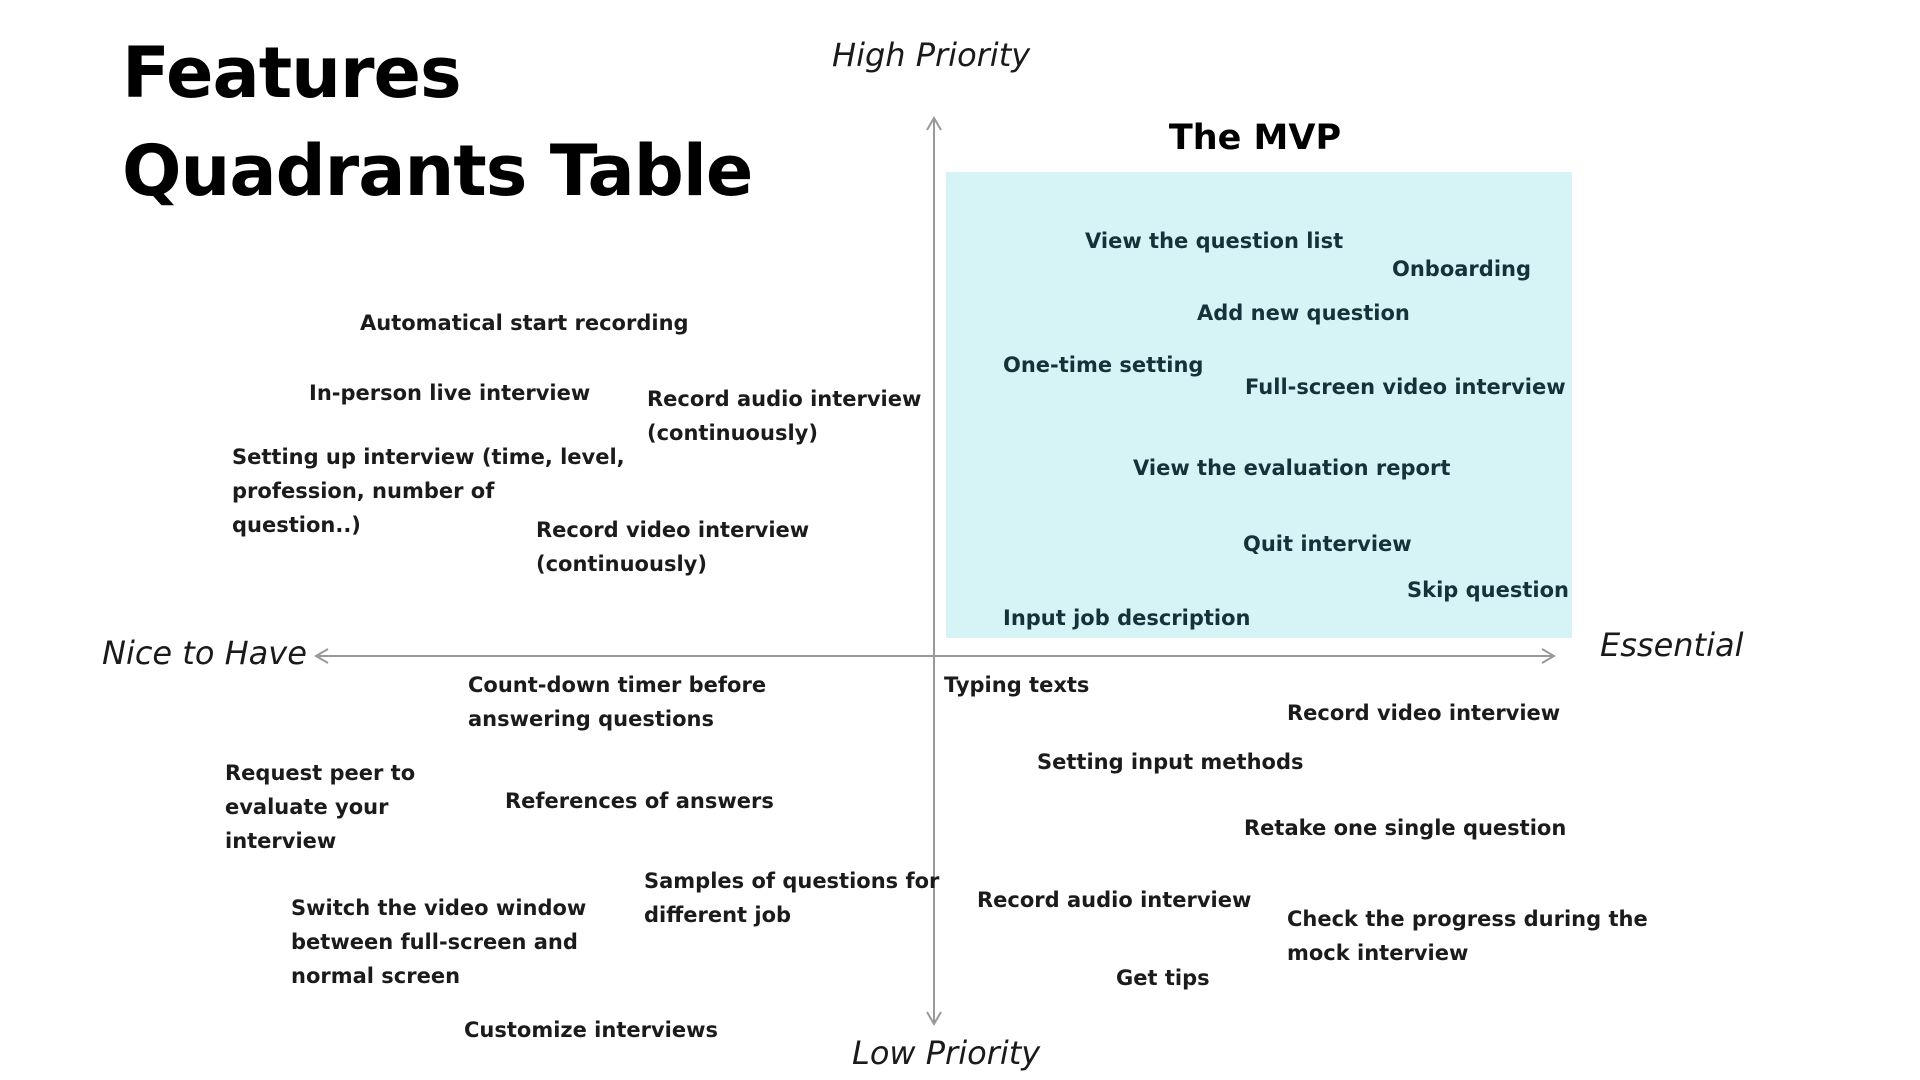  What do you see at coordinates (672, 547) in the screenshot?
I see `feature-item: Record video interview (continuously)` at bounding box center [672, 547].